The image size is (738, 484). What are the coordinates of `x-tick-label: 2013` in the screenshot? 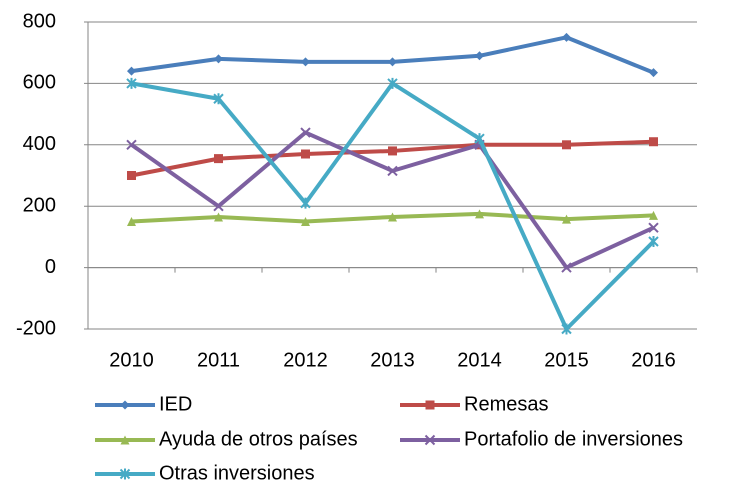 It's located at (392, 360).